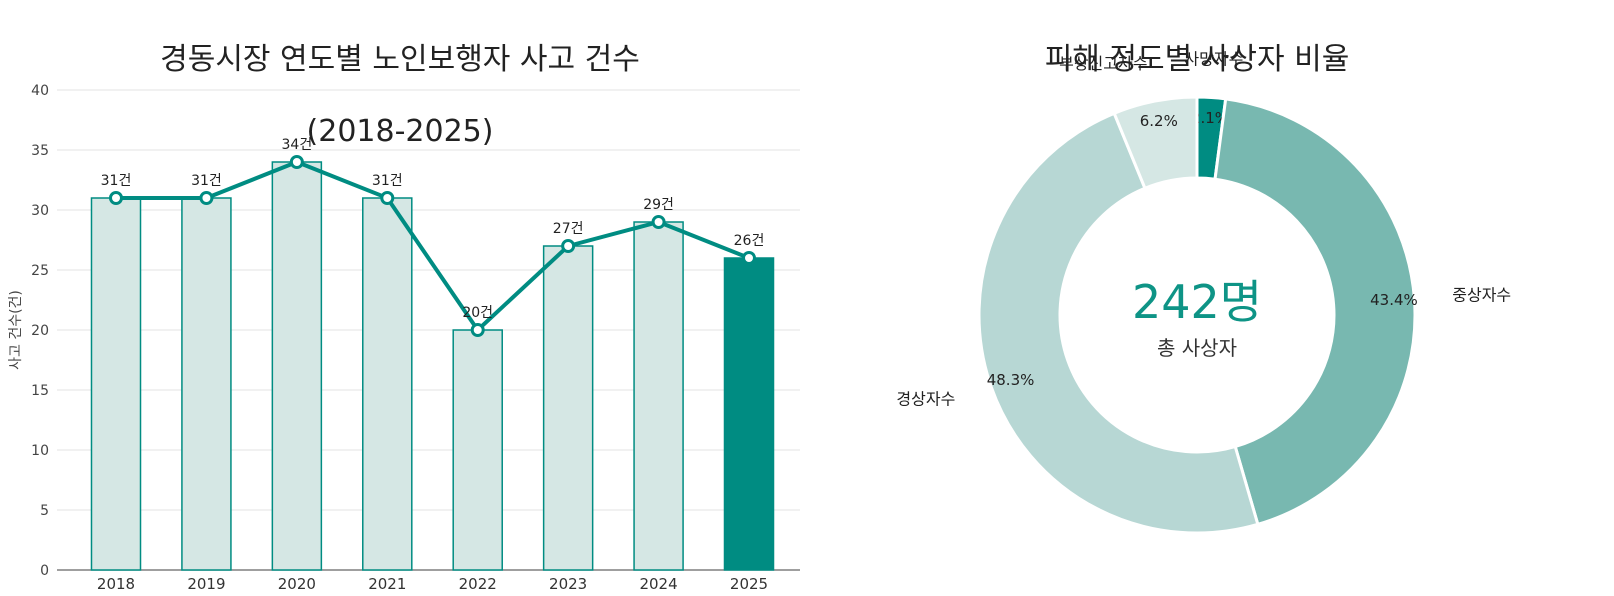 The width and height of the screenshot is (1614, 596). Describe the element at coordinates (1197, 302) in the screenshot. I see `center-total-value: 242명` at that location.